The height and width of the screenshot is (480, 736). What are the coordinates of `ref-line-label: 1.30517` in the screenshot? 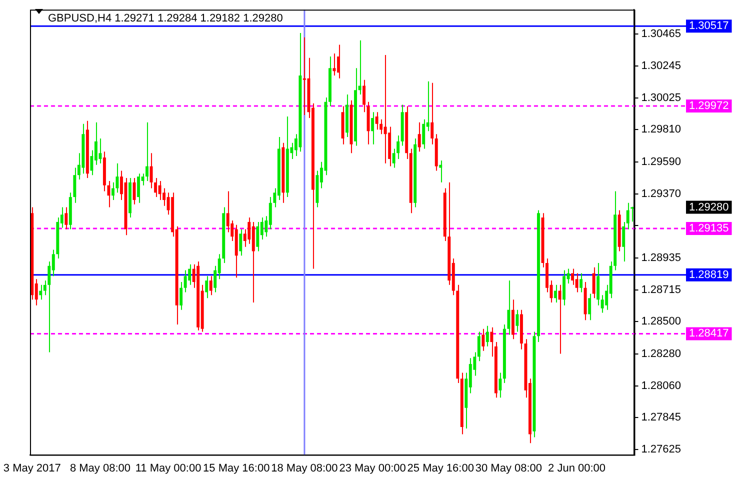 It's located at (709, 26).